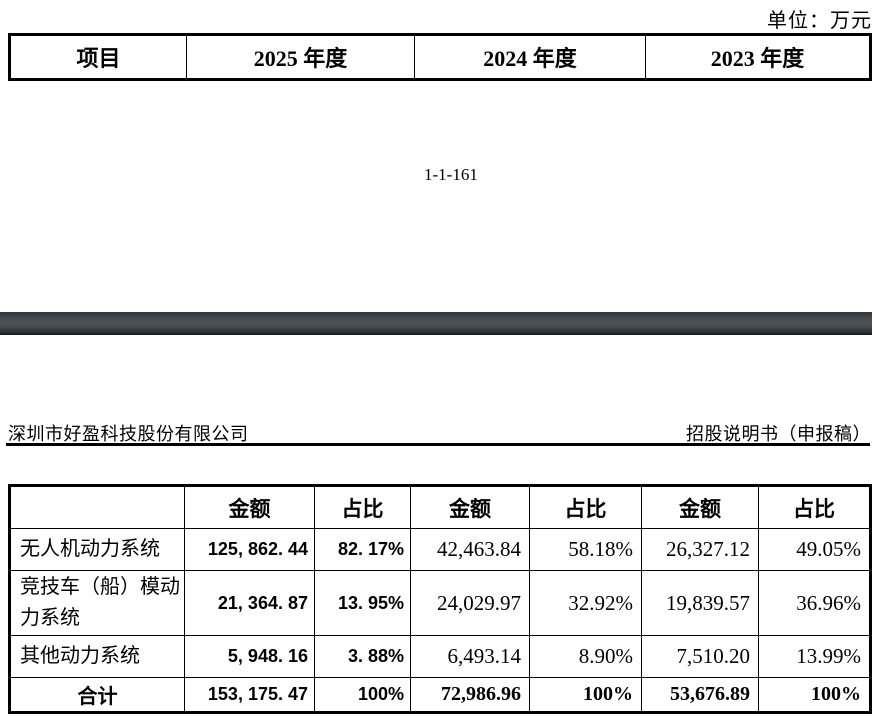  What do you see at coordinates (470, 603) in the screenshot?
I see `cell-amount-2024: 24,029.97` at bounding box center [470, 603].